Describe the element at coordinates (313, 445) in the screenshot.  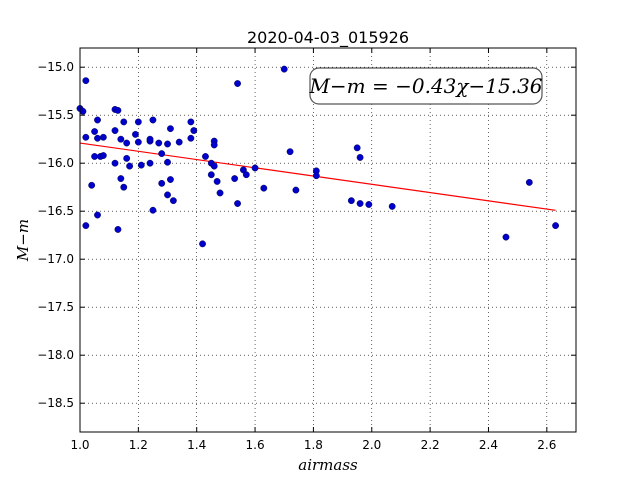
I see `x-tick-label: 1.8` at that location.